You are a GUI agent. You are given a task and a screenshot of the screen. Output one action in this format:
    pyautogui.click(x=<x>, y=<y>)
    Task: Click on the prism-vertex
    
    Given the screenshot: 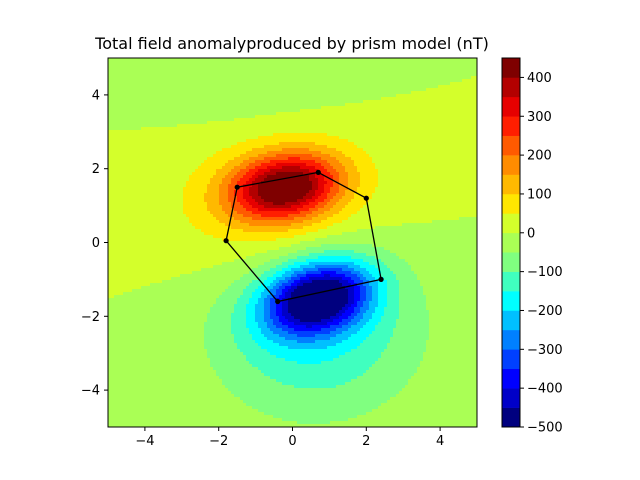 What is the action you would take?
    pyautogui.click(x=237, y=187)
    